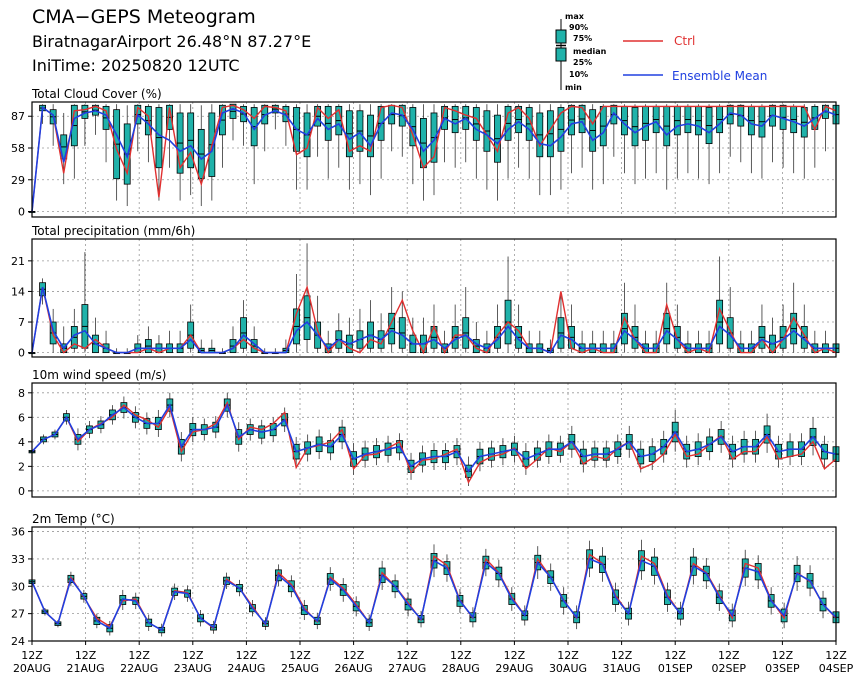  What do you see at coordinates (21, 393) in the screenshot?
I see `y-tick-label: 8` at bounding box center [21, 393].